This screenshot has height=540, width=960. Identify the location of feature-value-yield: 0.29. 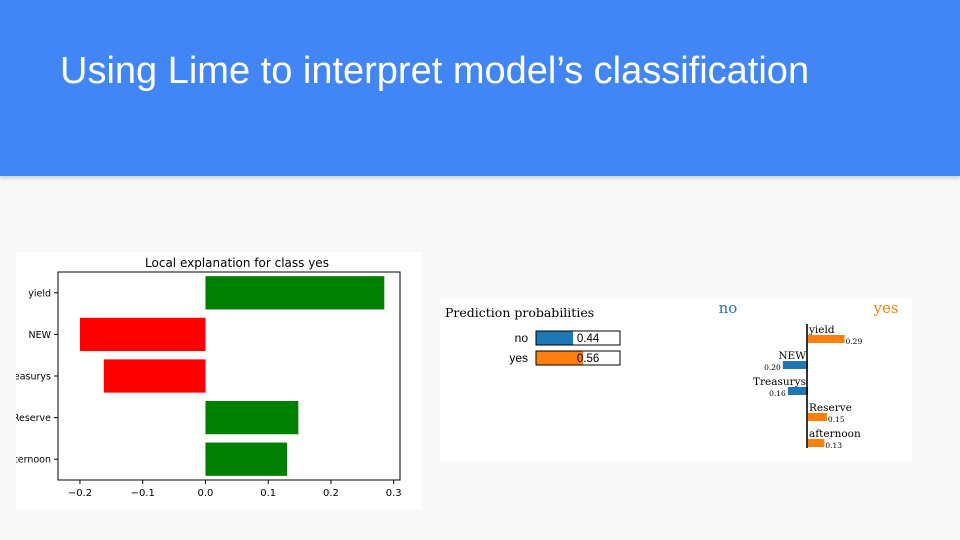
(854, 341).